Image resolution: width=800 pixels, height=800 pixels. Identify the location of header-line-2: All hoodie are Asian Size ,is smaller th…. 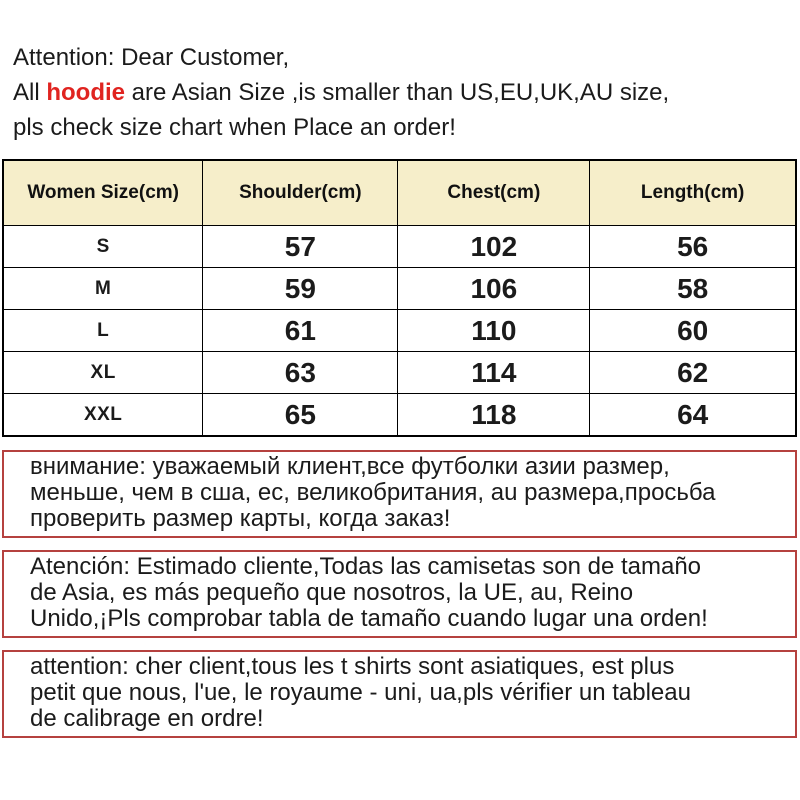
(406, 92).